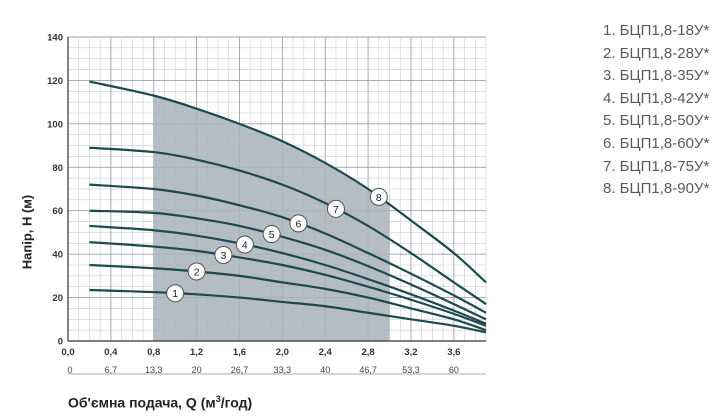  I want to click on y-tick-label: 100, so click(55, 124).